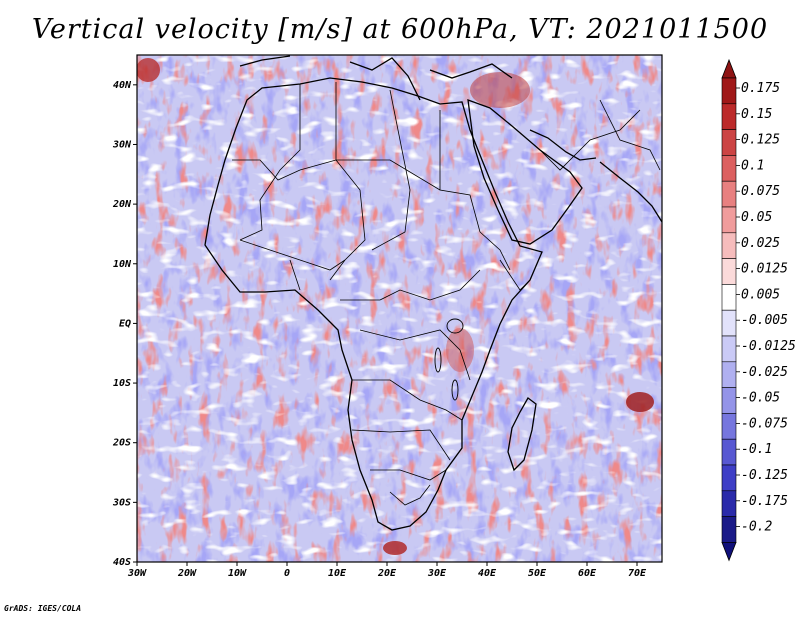  Describe the element at coordinates (760, 294) in the screenshot. I see `colorbar-label: 0.005` at that location.